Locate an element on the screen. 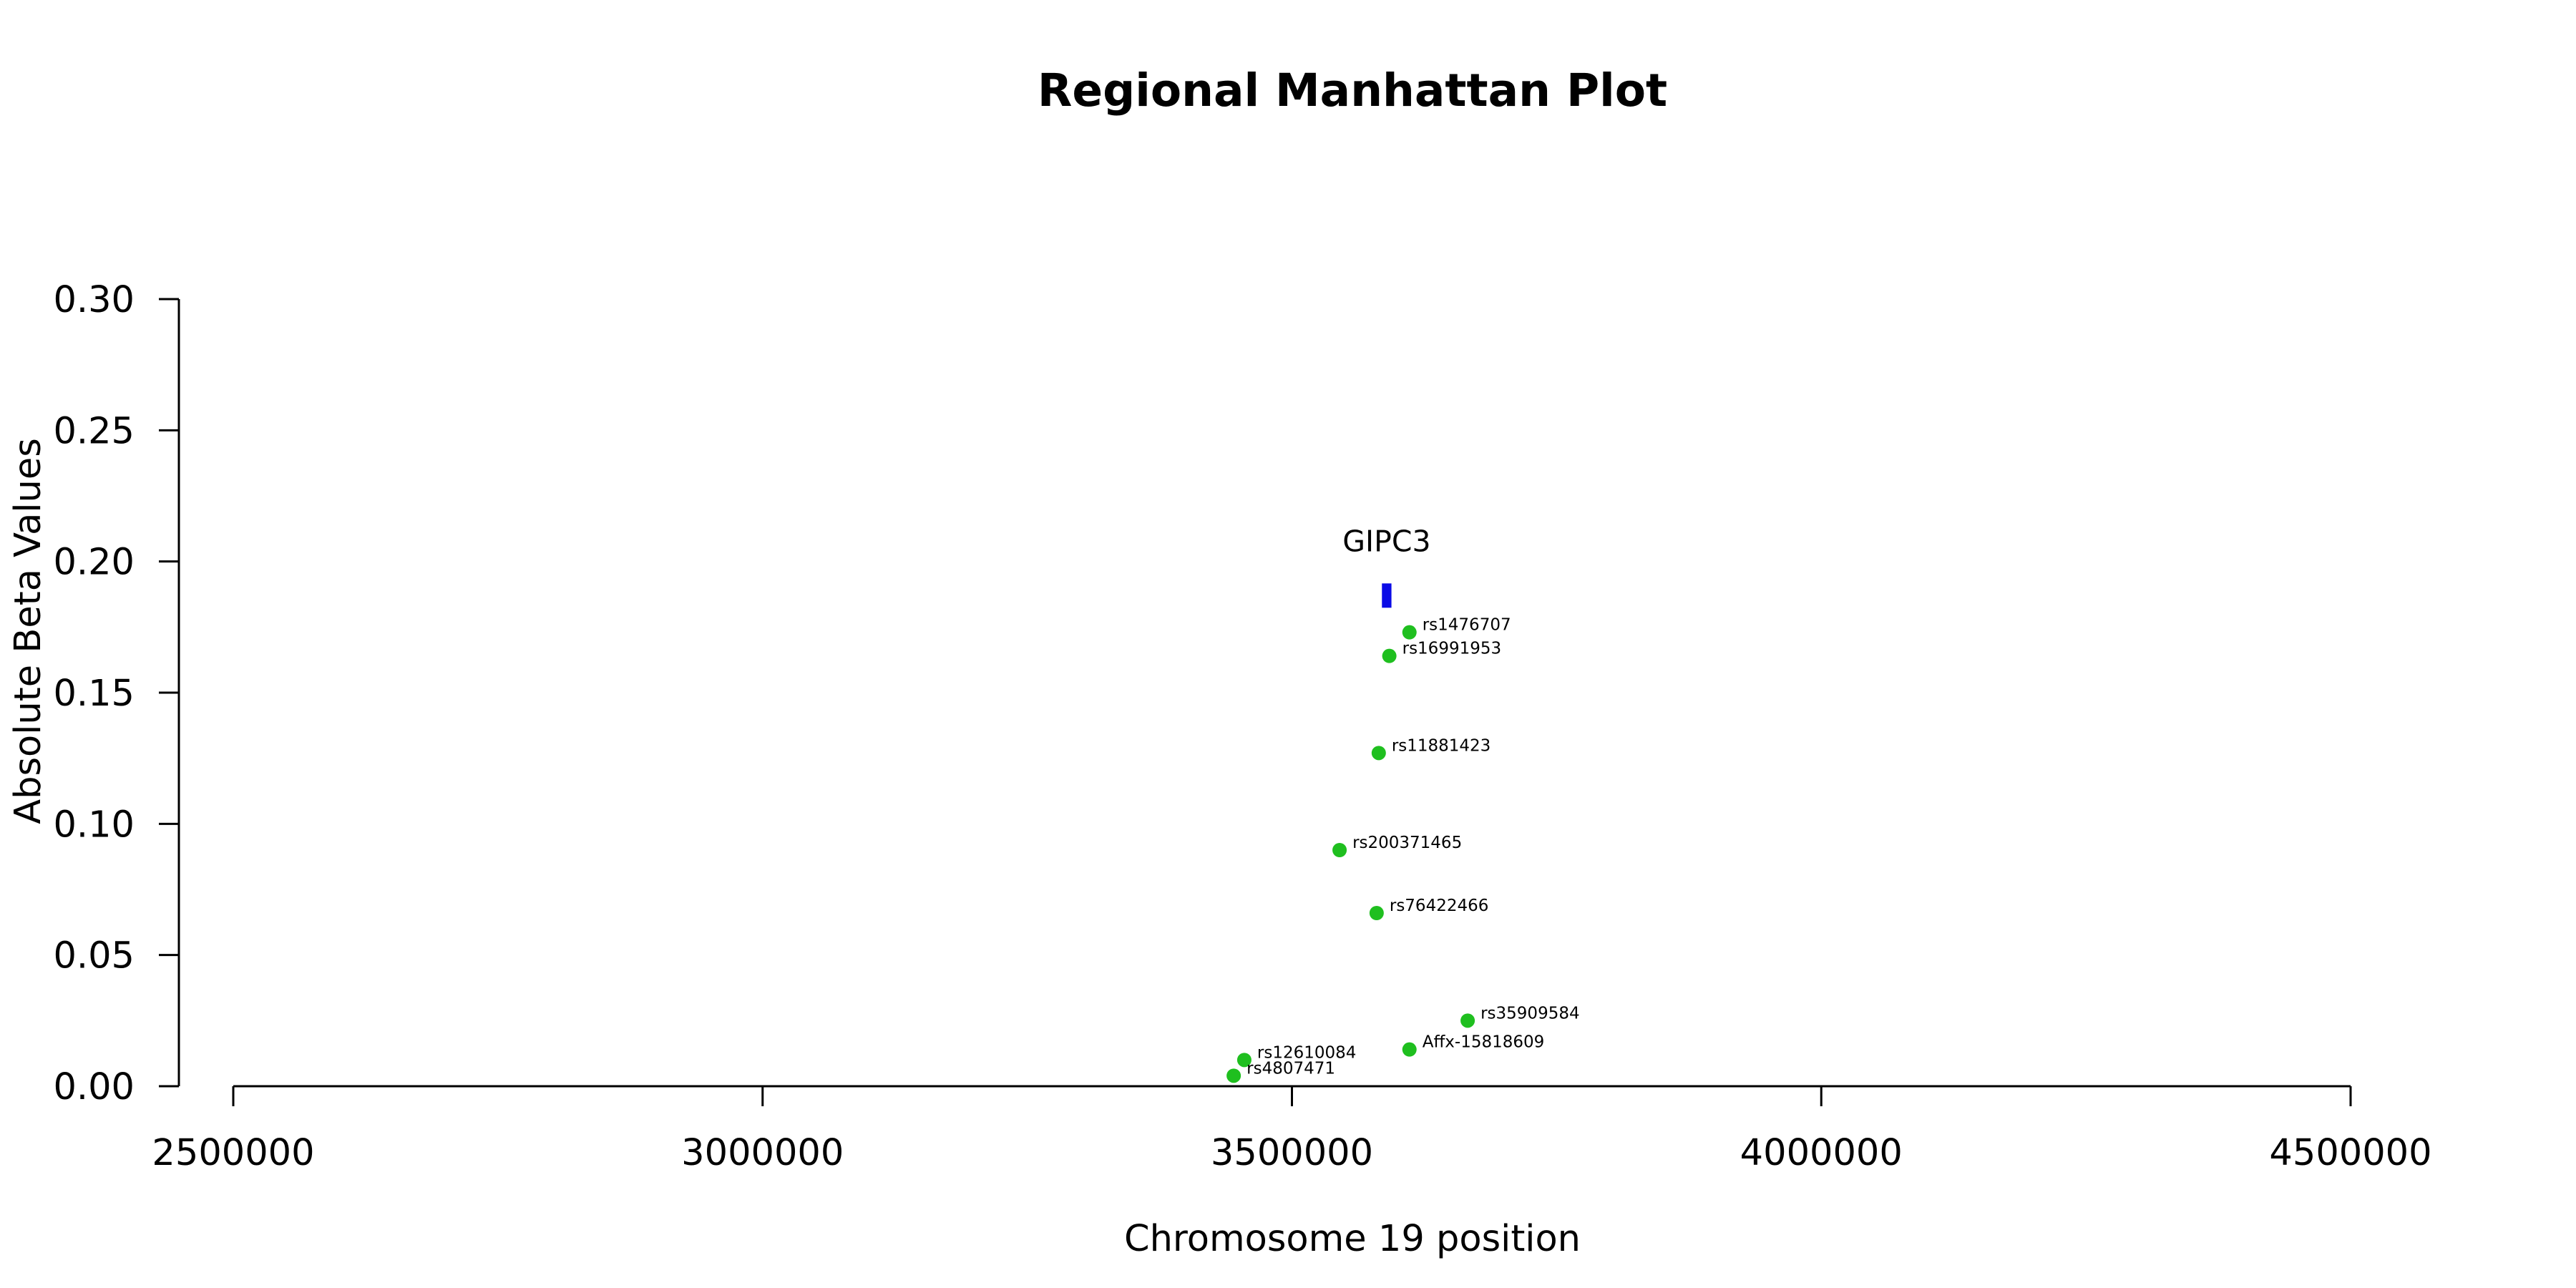 The height and width of the screenshot is (1288, 2576). y-tick-label: 0.05 is located at coordinates (94, 956).